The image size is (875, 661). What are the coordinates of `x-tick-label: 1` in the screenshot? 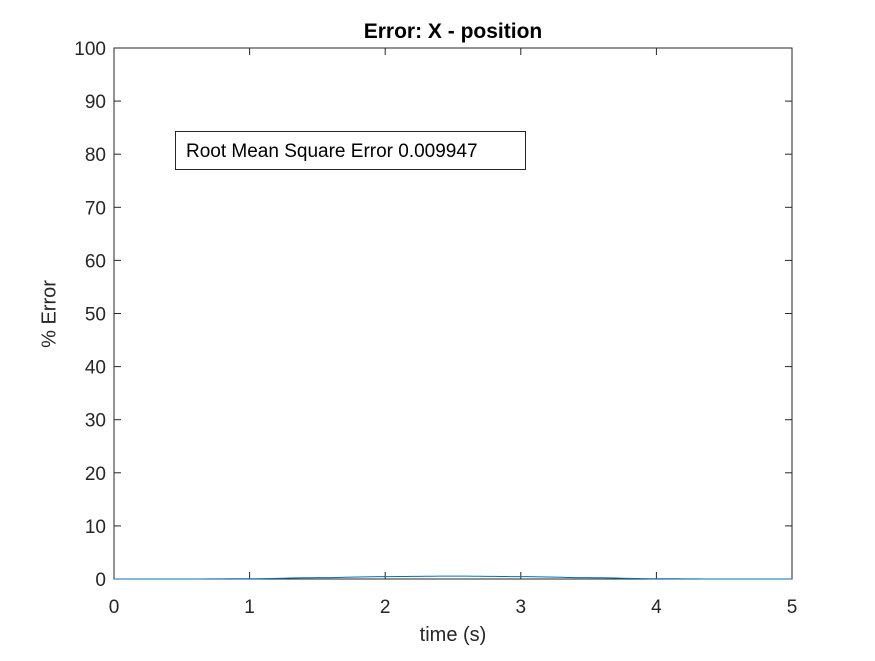 It's located at (249, 607).